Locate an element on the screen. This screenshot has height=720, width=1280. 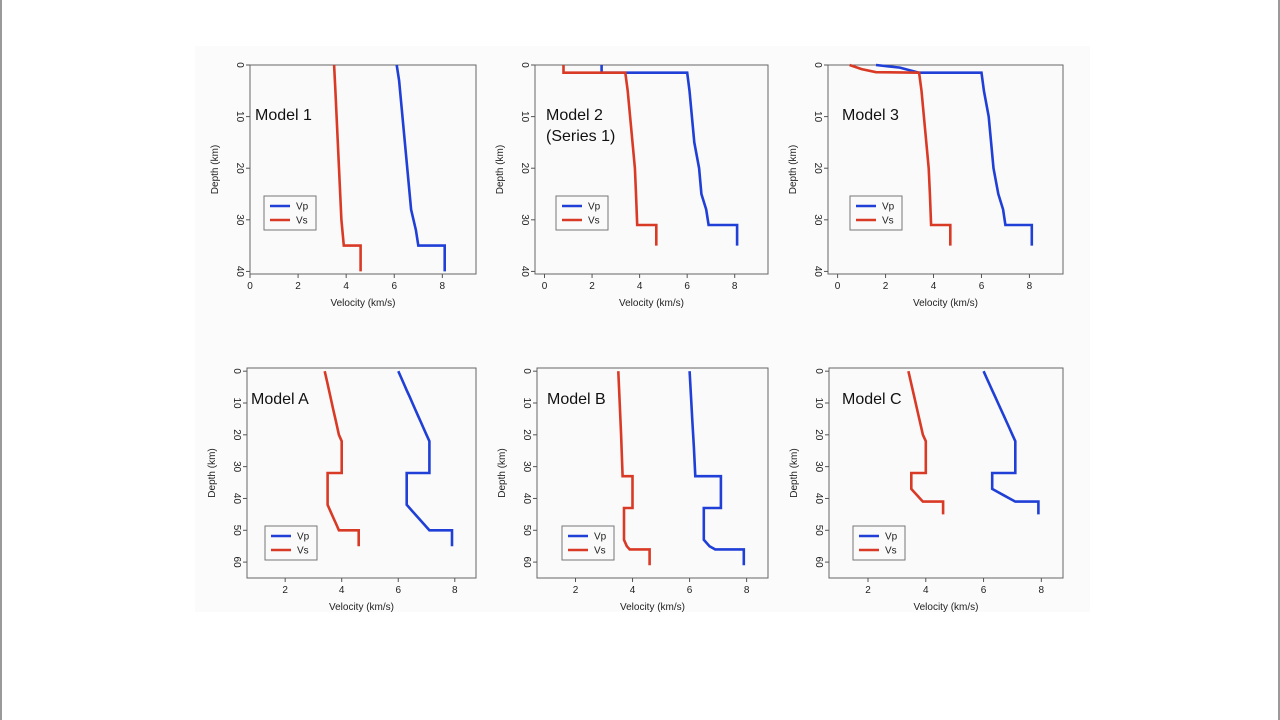
left-border is located at coordinates (1, 360).